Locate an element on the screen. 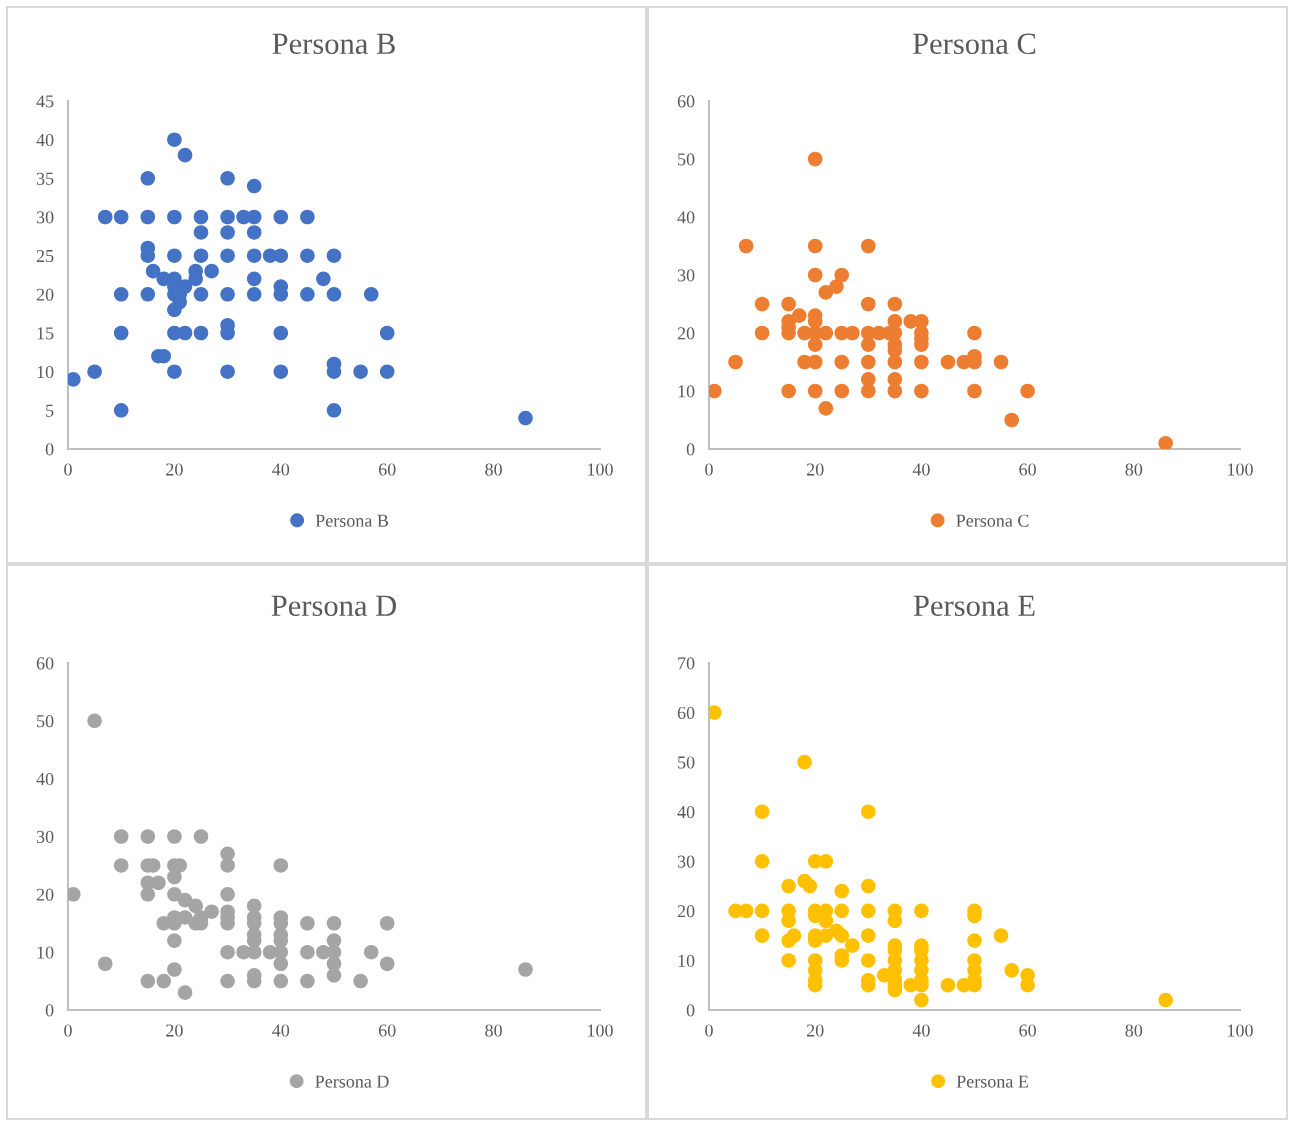 This screenshot has height=1121, width=1295. y-tick-label: 15 is located at coordinates (45, 333).